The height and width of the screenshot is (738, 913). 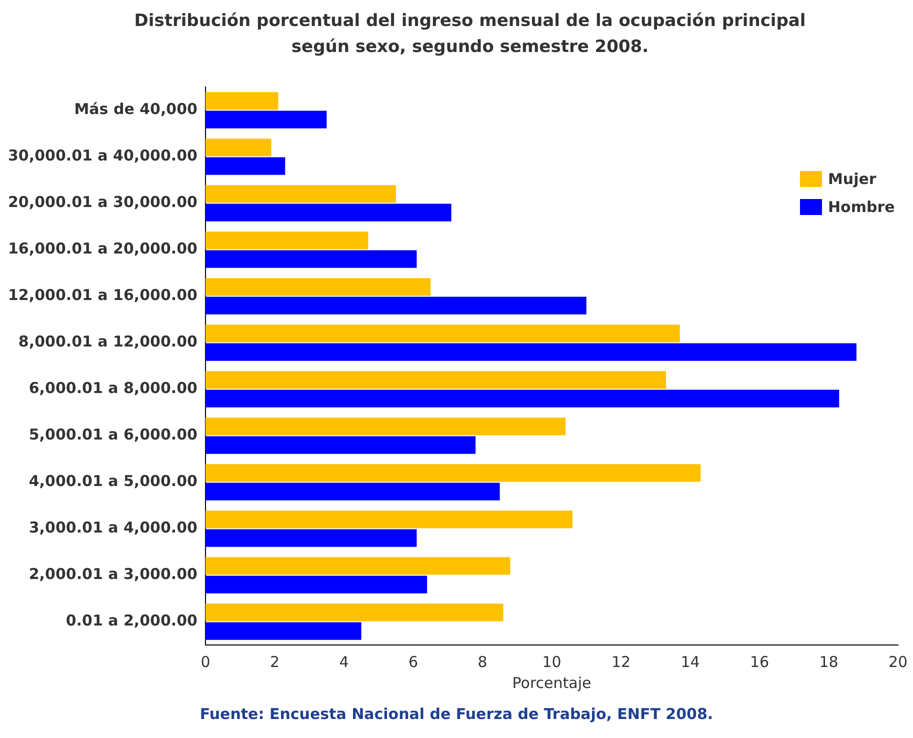 What do you see at coordinates (861, 207) in the screenshot?
I see `legend-label: Hombre` at bounding box center [861, 207].